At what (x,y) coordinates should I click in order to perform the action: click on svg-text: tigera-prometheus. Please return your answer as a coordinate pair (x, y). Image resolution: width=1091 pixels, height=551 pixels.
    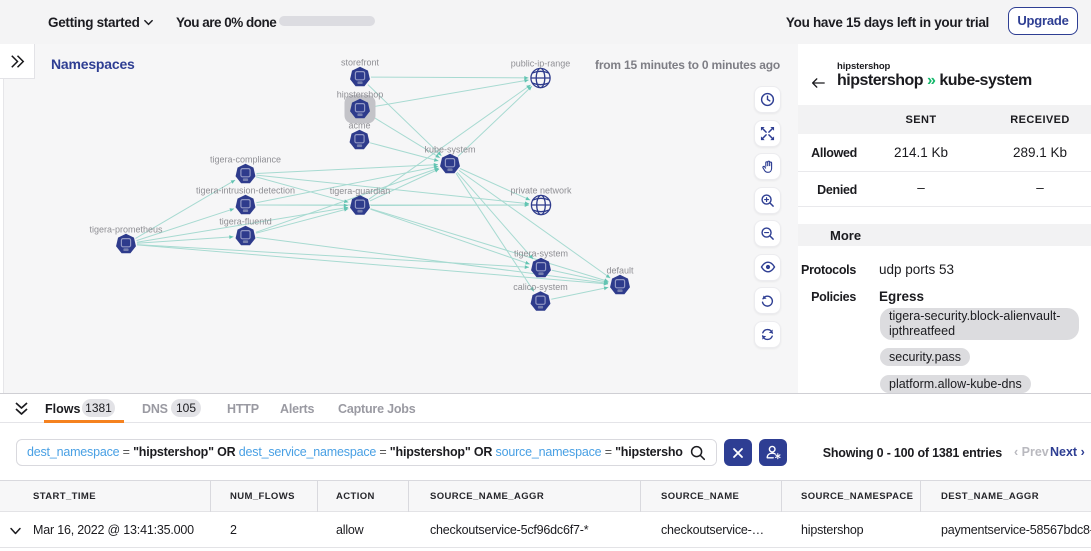
    Looking at the image, I should click on (126, 230).